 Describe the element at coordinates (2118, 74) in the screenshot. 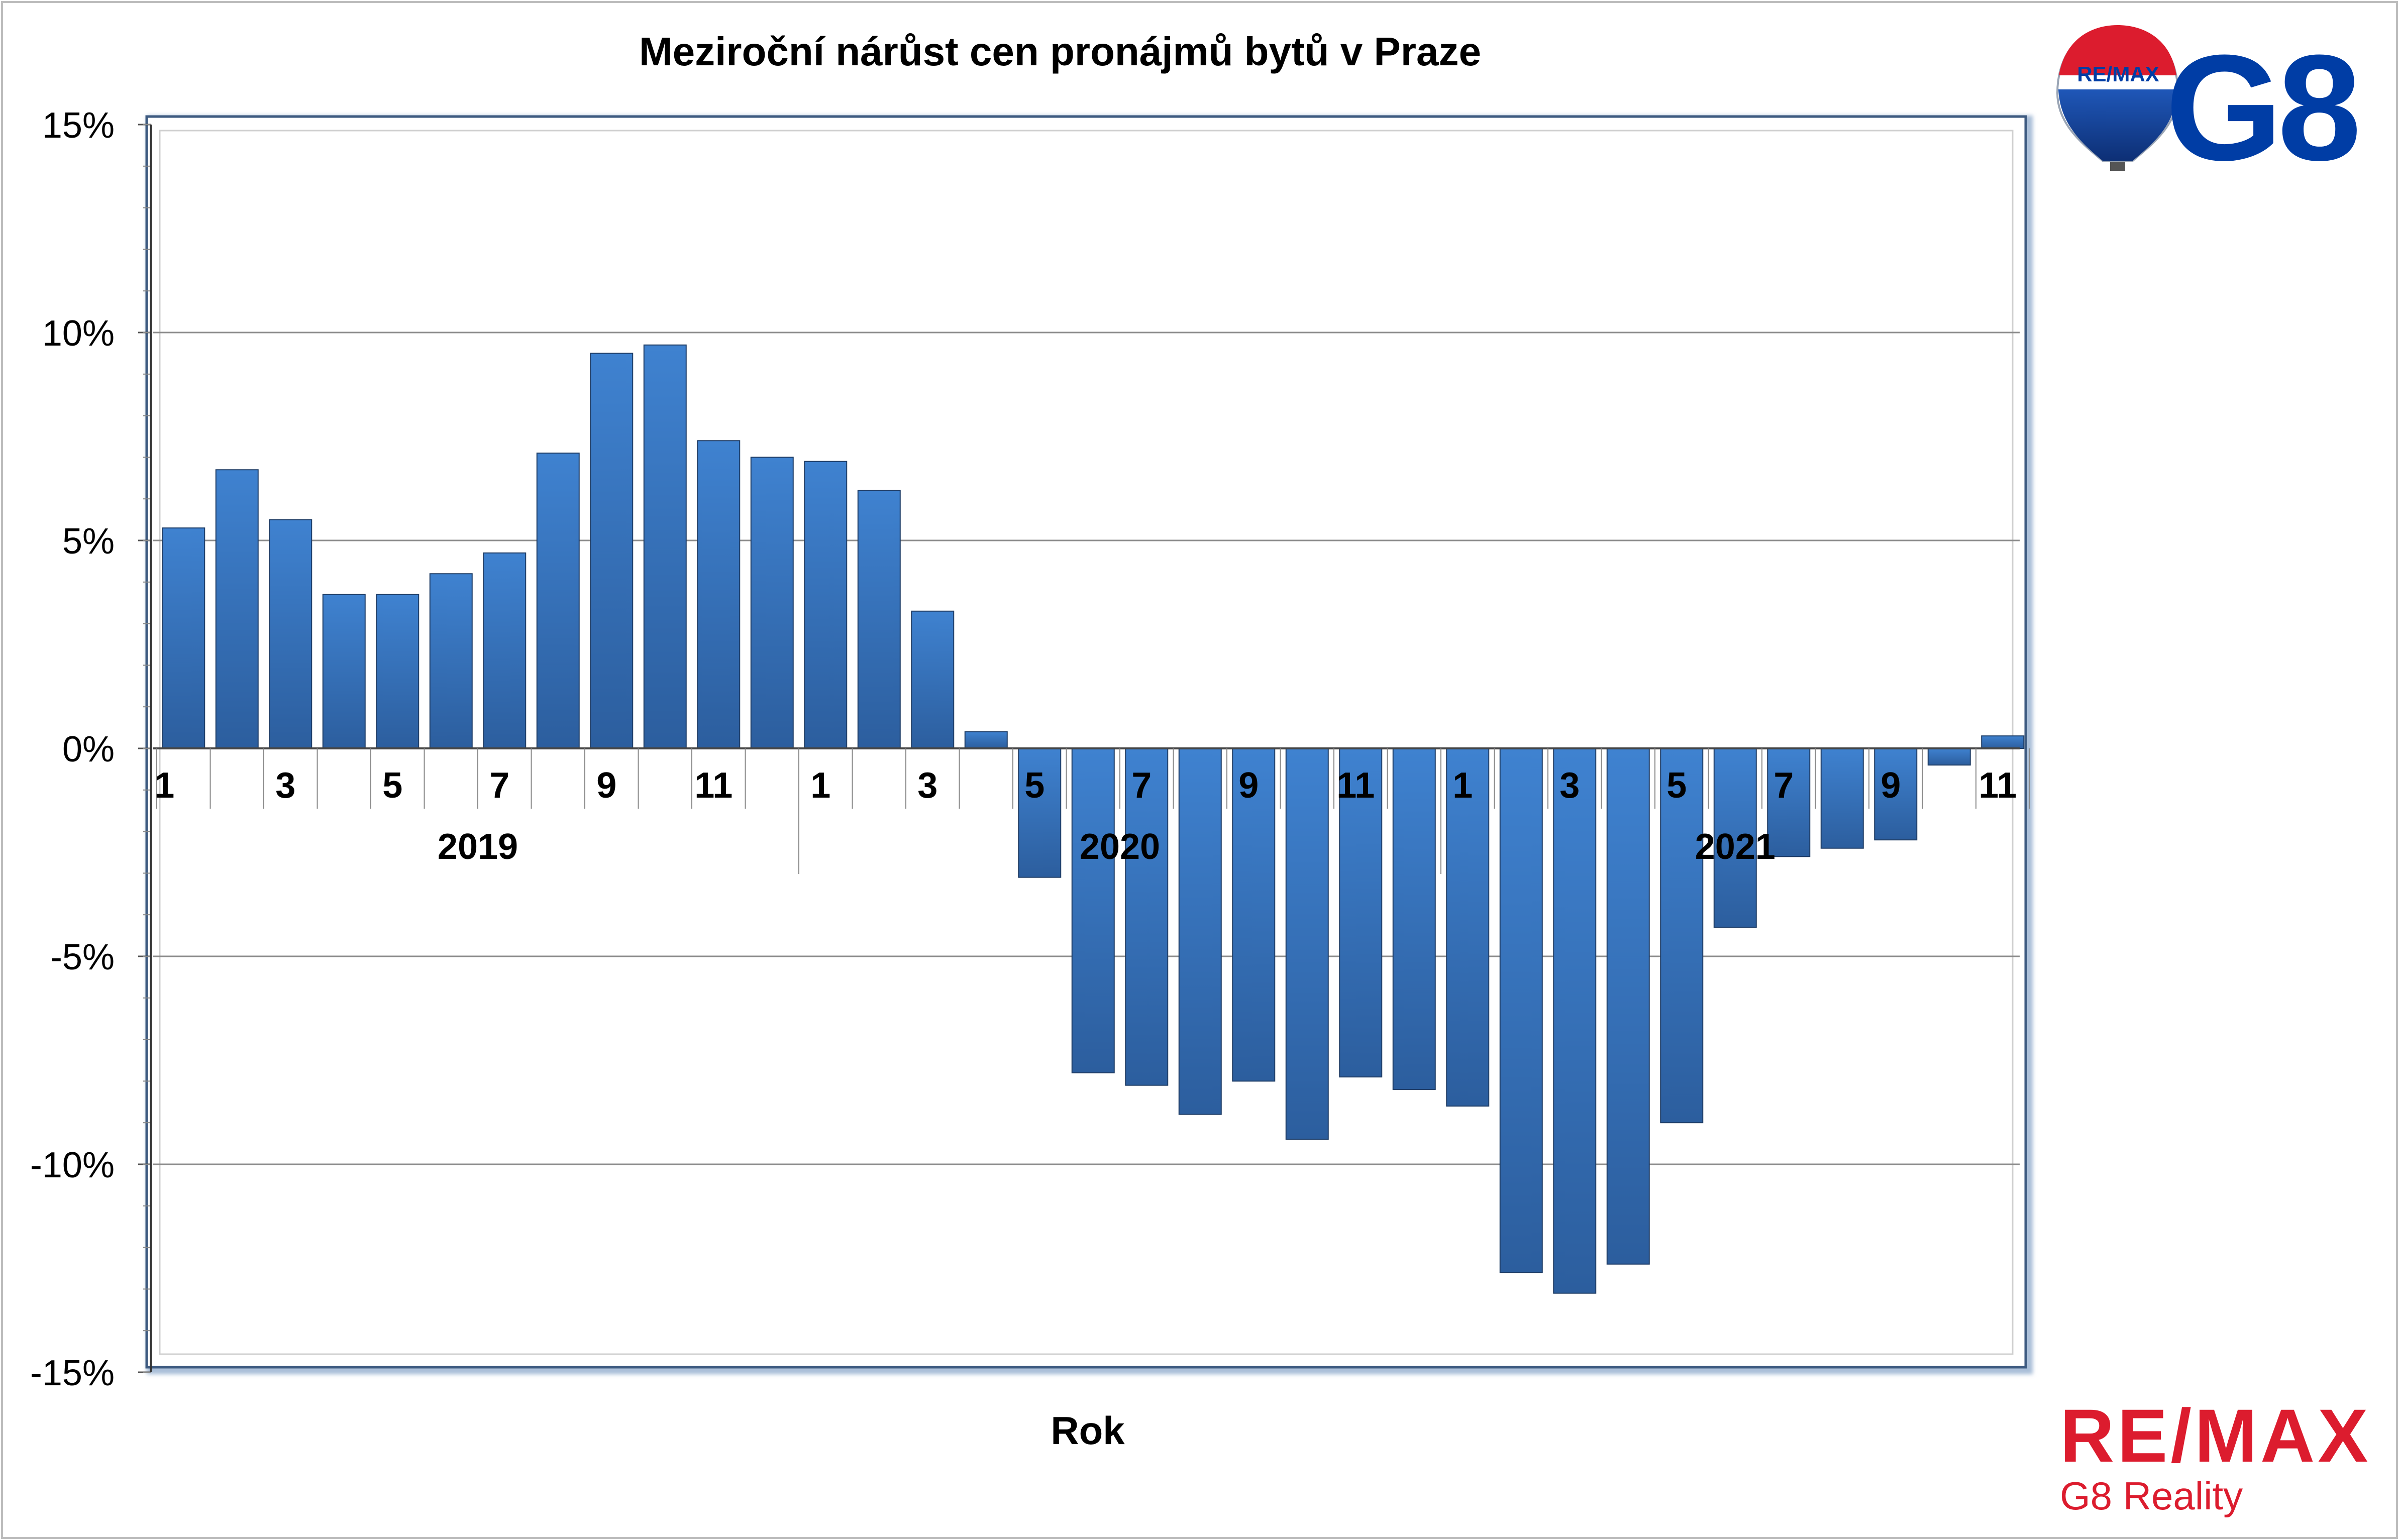

I see `balloon-logo-text: RE/MAX` at that location.